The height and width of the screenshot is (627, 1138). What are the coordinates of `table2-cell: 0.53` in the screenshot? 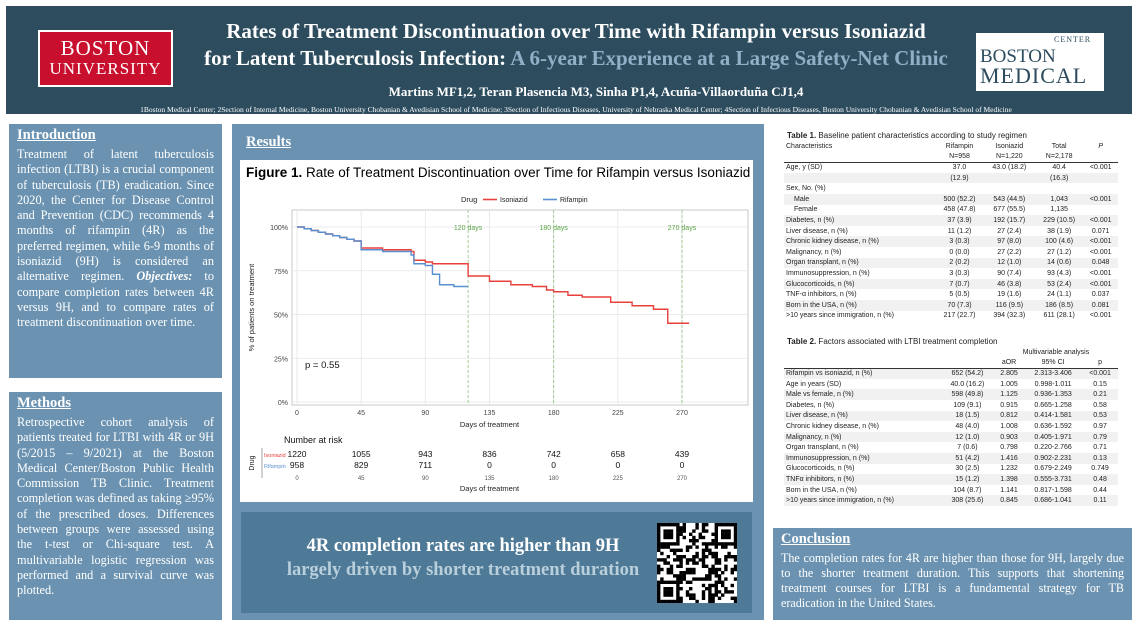 It's located at (1100, 416).